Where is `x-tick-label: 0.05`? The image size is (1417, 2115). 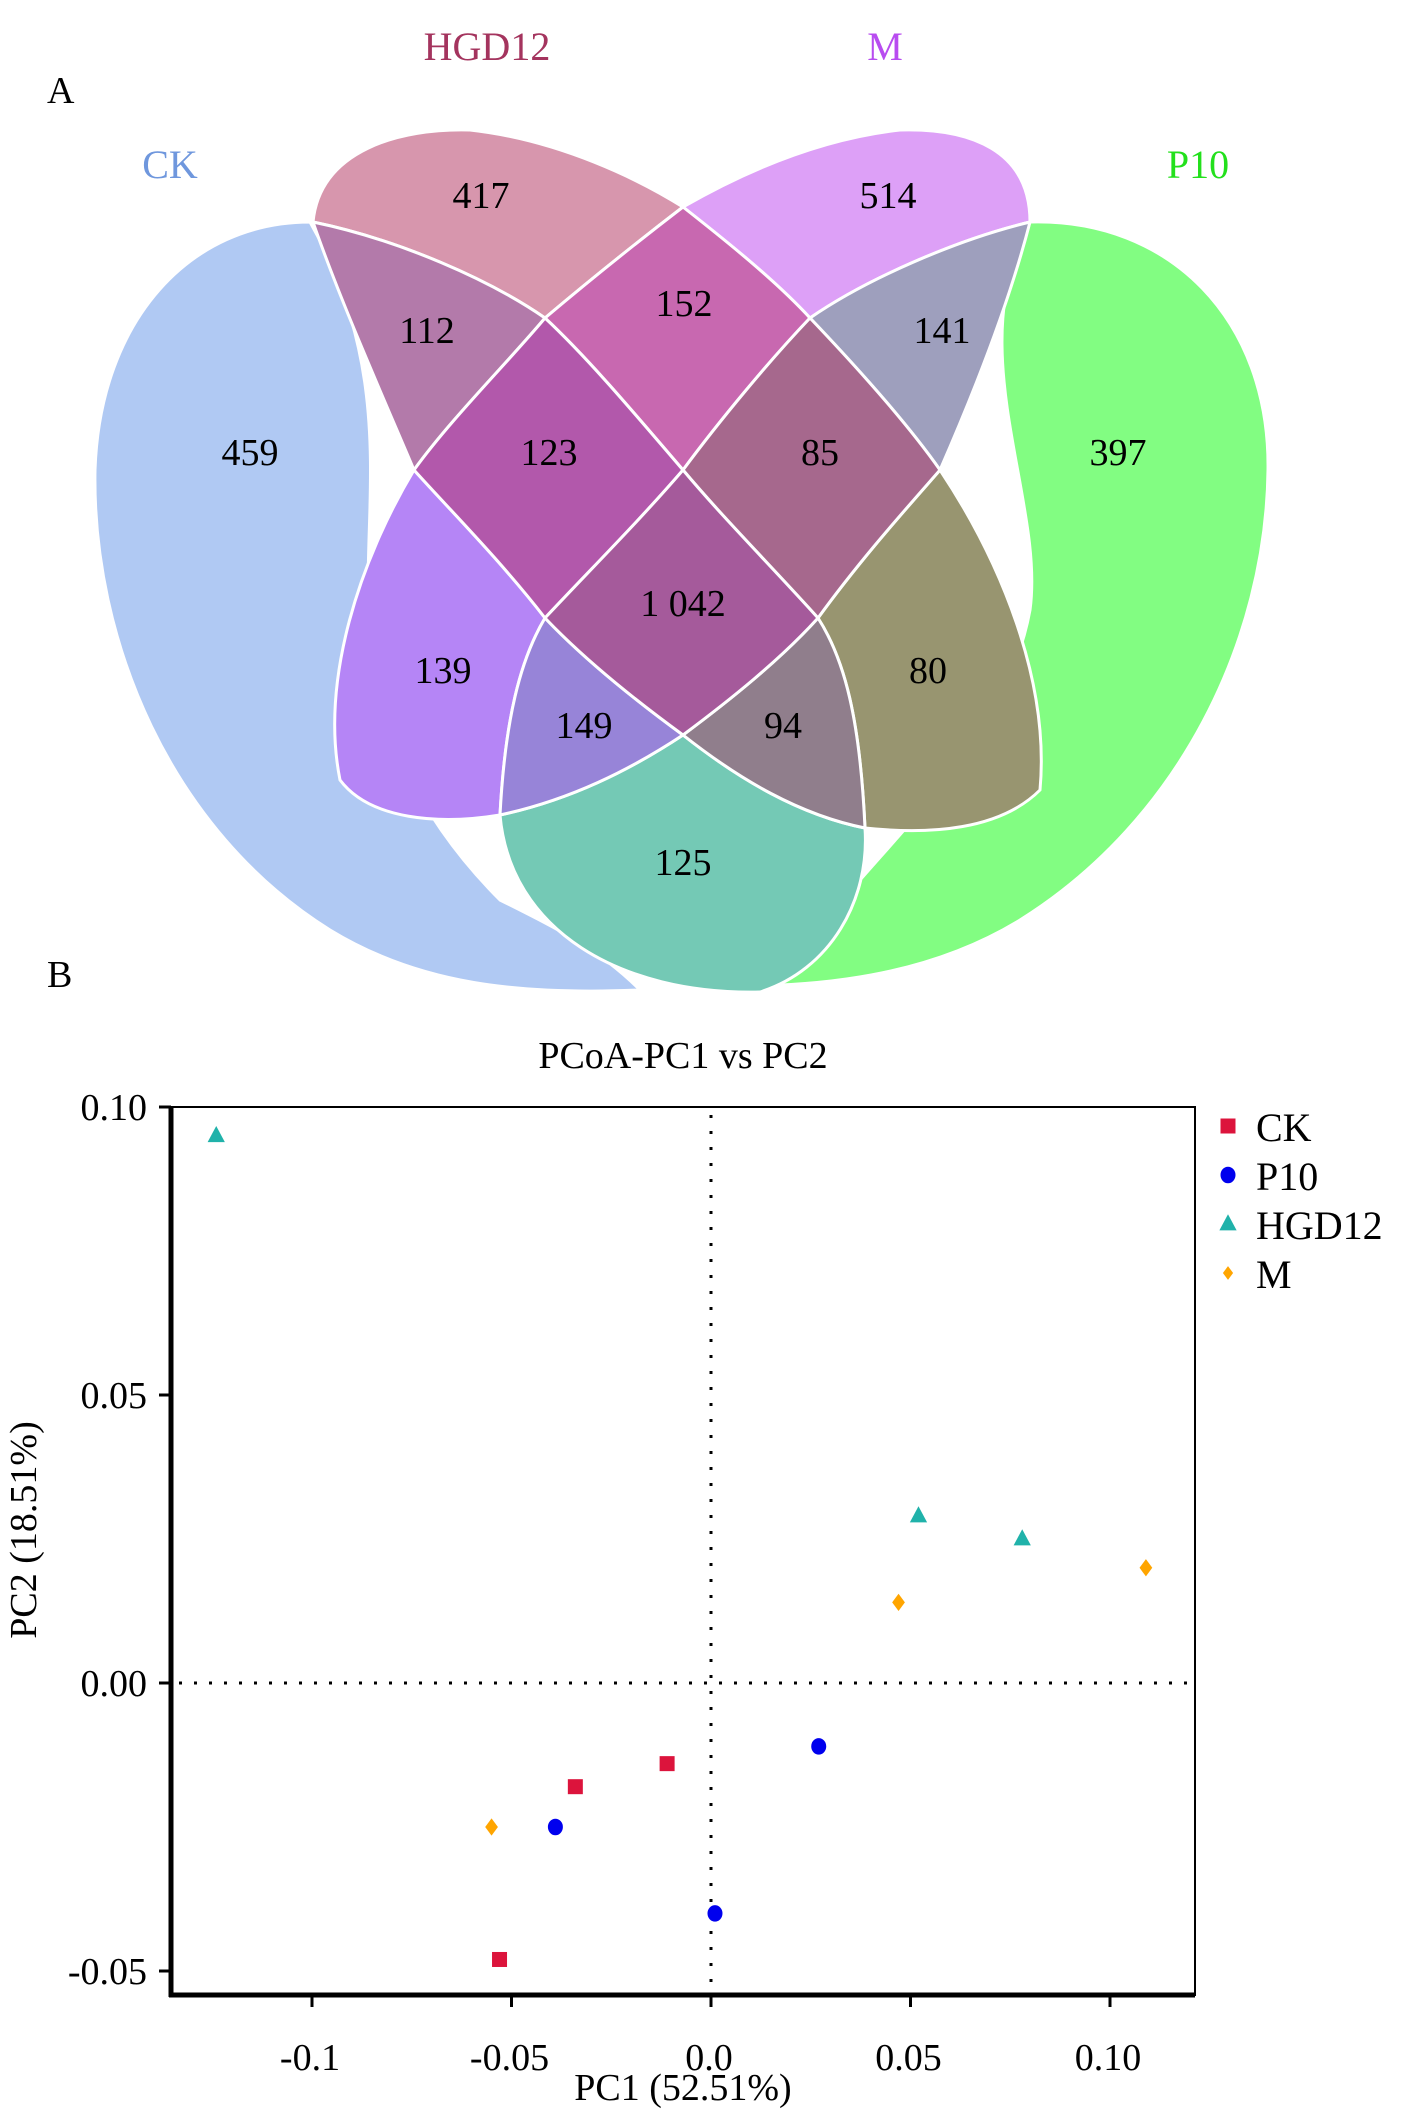 x-tick-label: 0.05 is located at coordinates (908, 2058).